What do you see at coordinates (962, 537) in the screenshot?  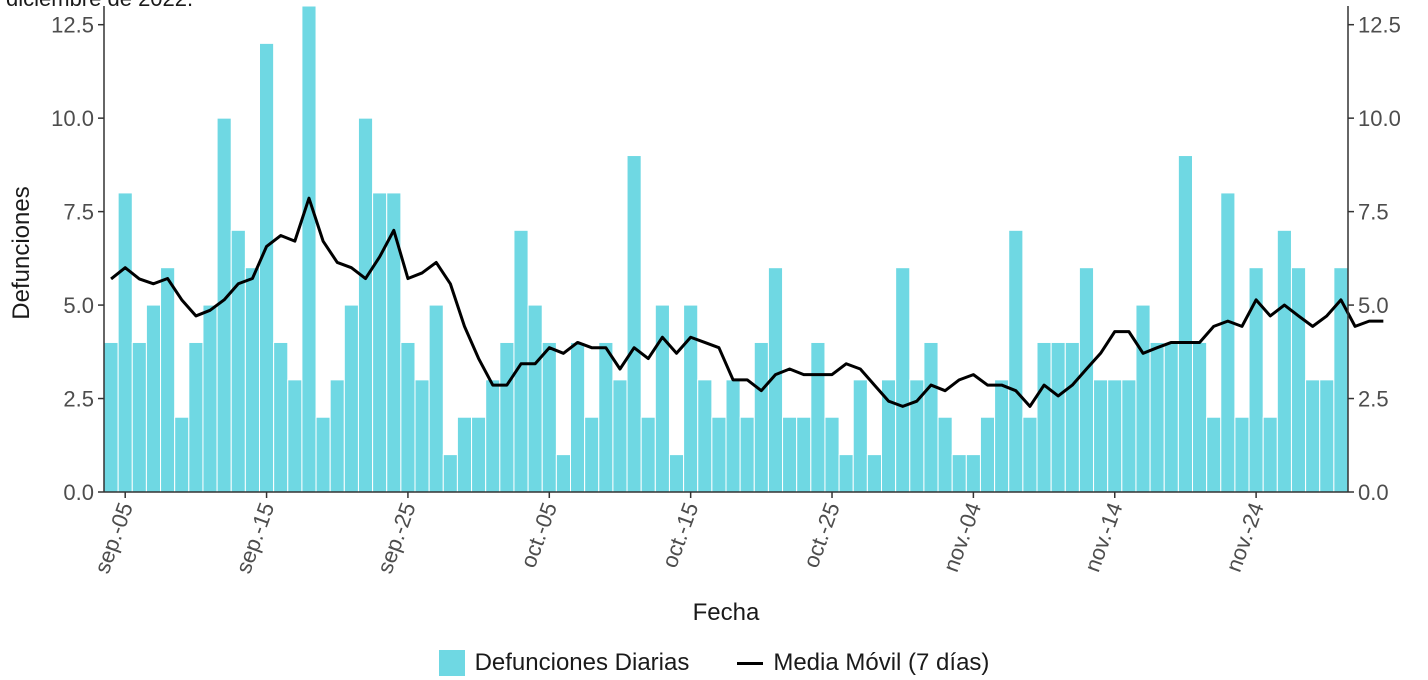 I see `x-tick-label: nov.-04` at bounding box center [962, 537].